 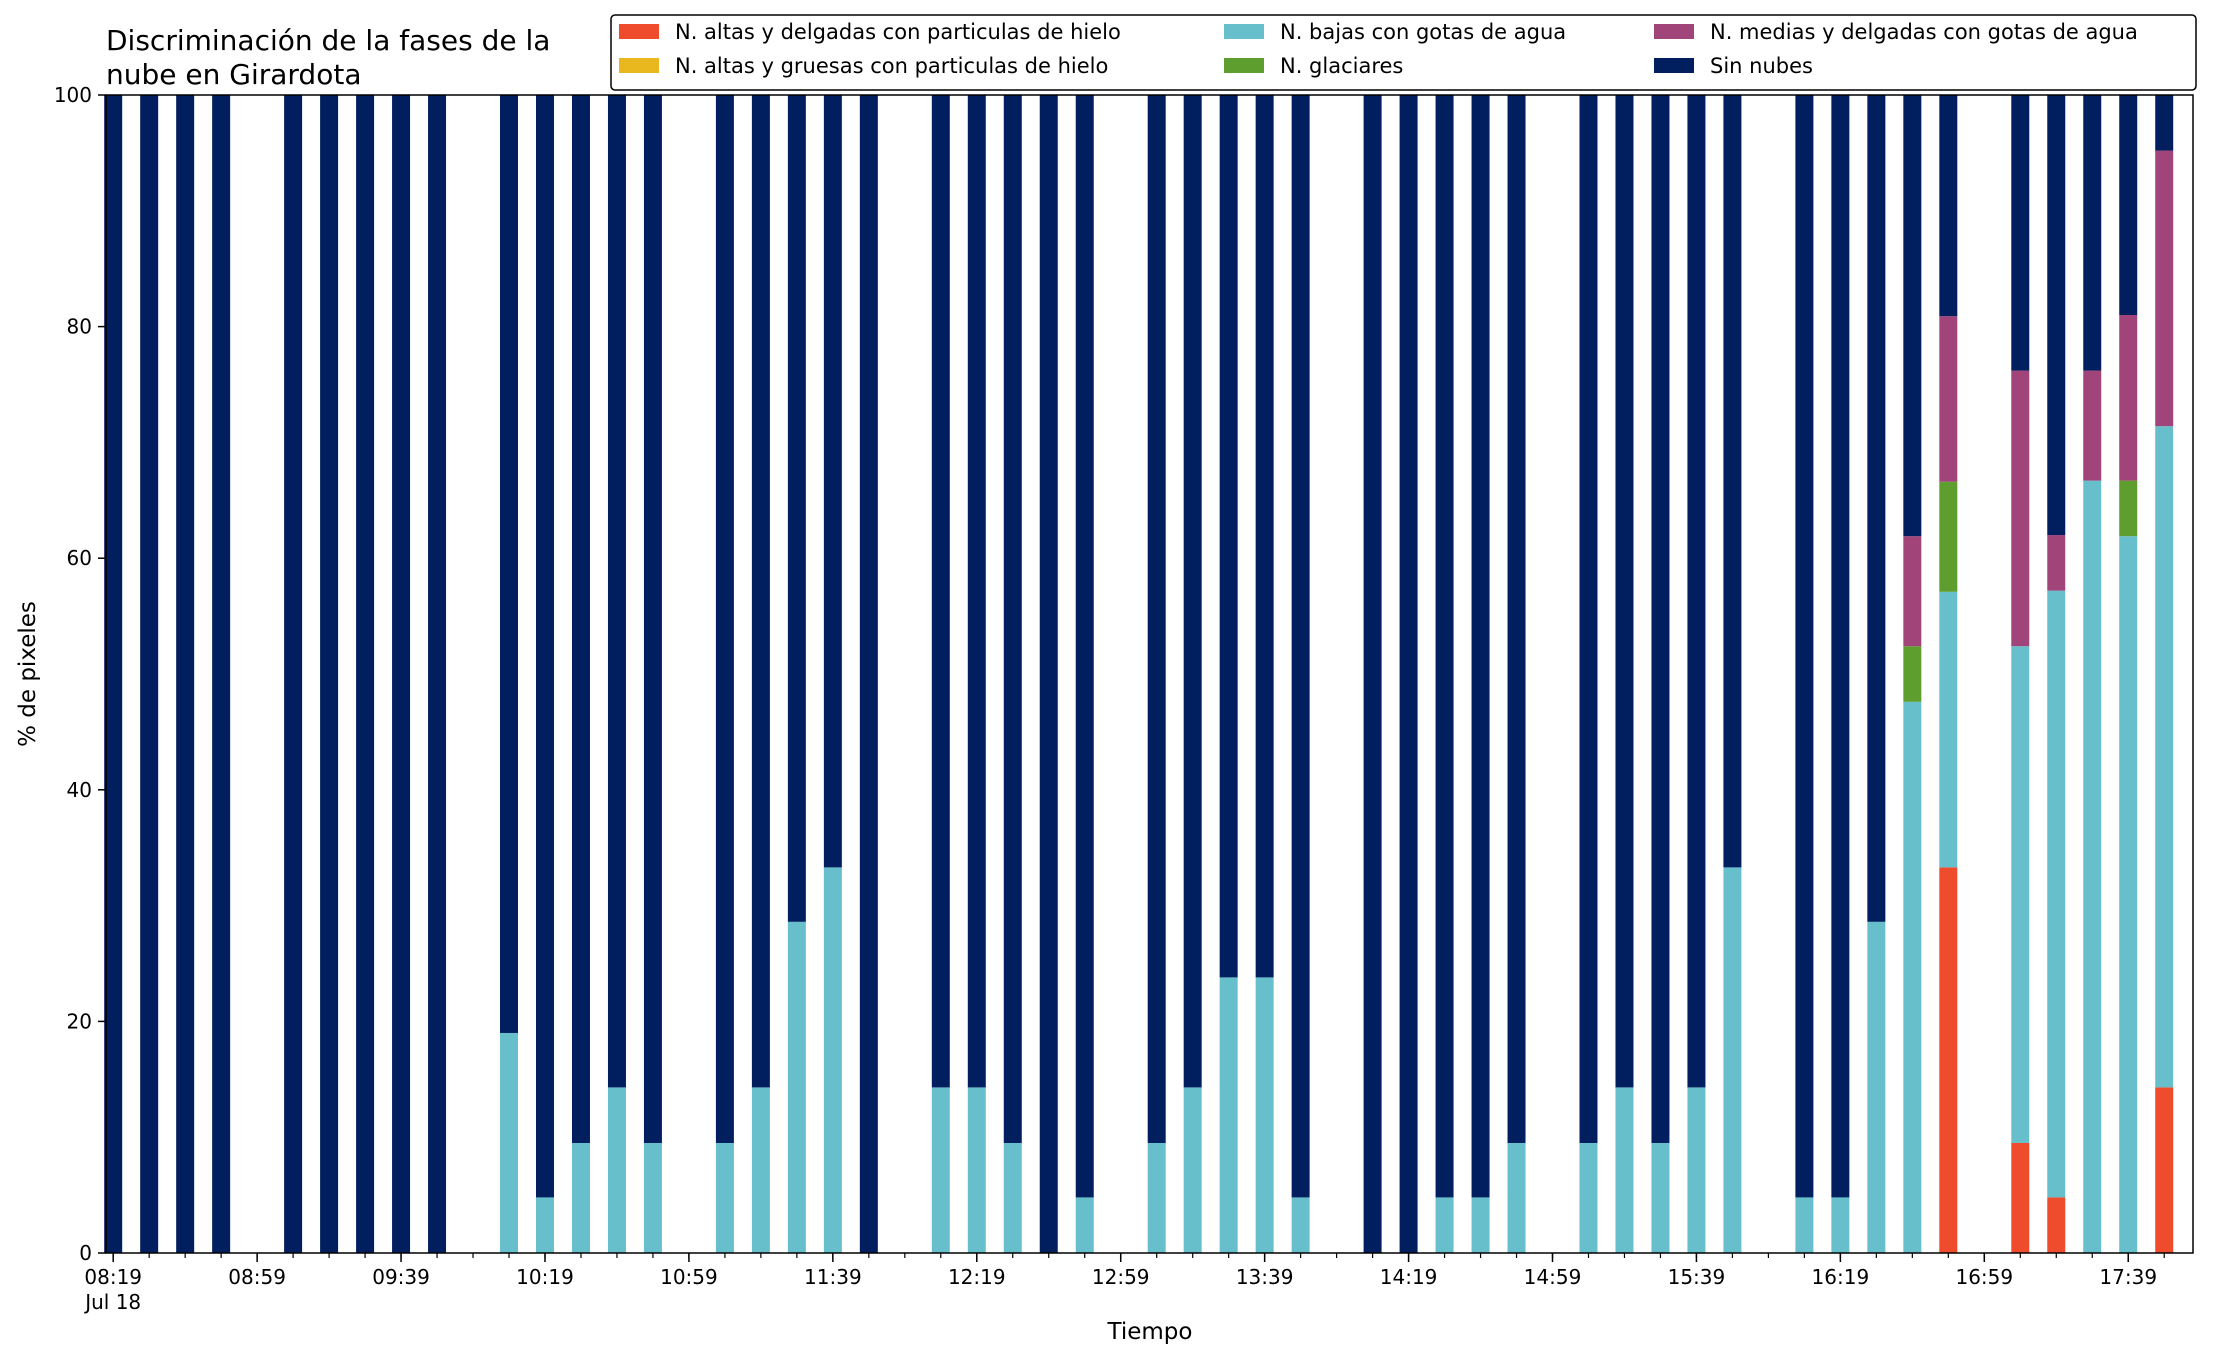 What do you see at coordinates (79, 327) in the screenshot?
I see `y-tick-label-4: 80` at bounding box center [79, 327].